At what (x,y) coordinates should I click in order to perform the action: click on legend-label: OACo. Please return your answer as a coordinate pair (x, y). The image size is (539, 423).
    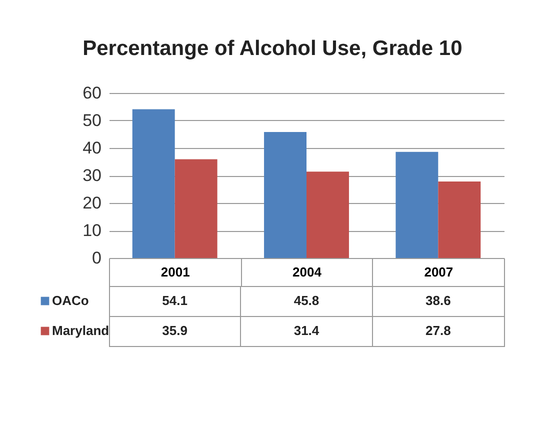
    Looking at the image, I should click on (70, 300).